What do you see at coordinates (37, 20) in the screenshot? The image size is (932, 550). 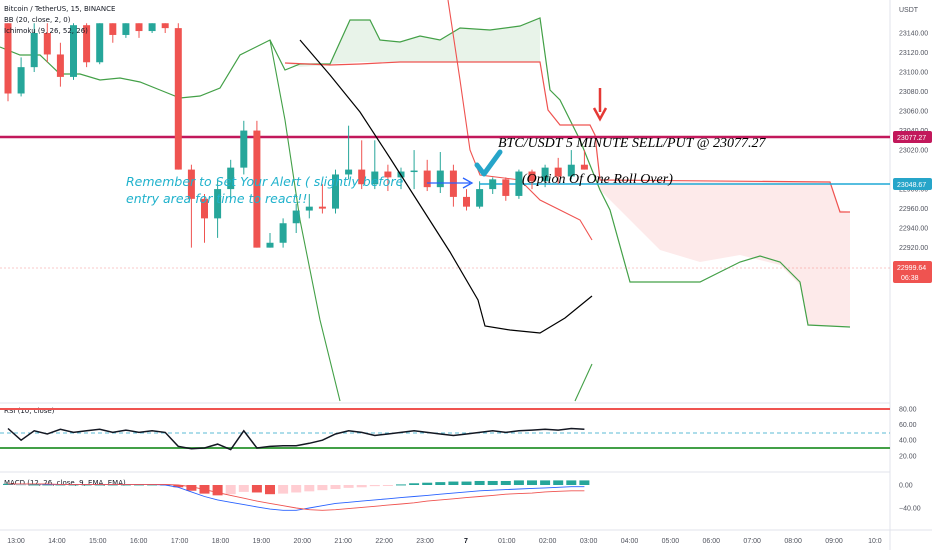 I see `bb-legend: BB (20, close, 2, 0)` at bounding box center [37, 20].